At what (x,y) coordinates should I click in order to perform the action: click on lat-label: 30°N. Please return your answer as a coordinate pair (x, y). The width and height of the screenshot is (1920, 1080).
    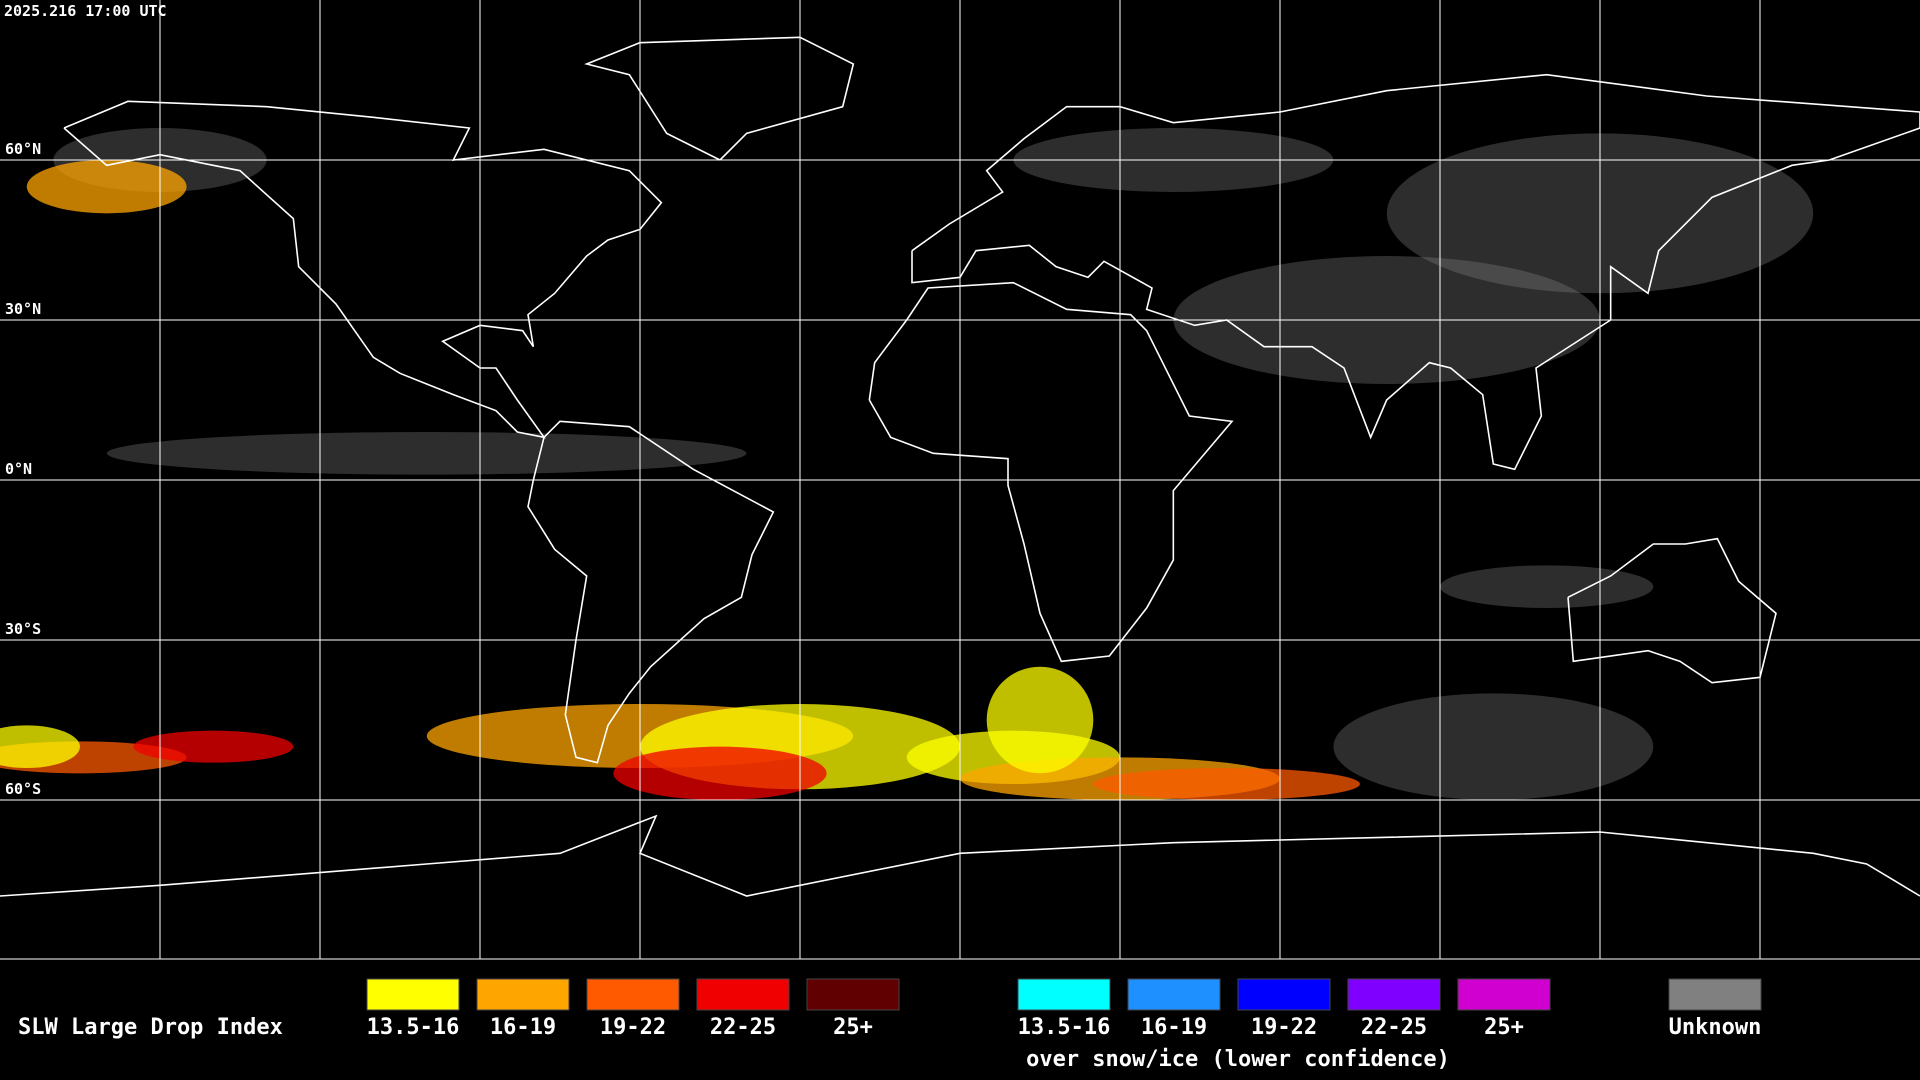
    Looking at the image, I should click on (23, 309).